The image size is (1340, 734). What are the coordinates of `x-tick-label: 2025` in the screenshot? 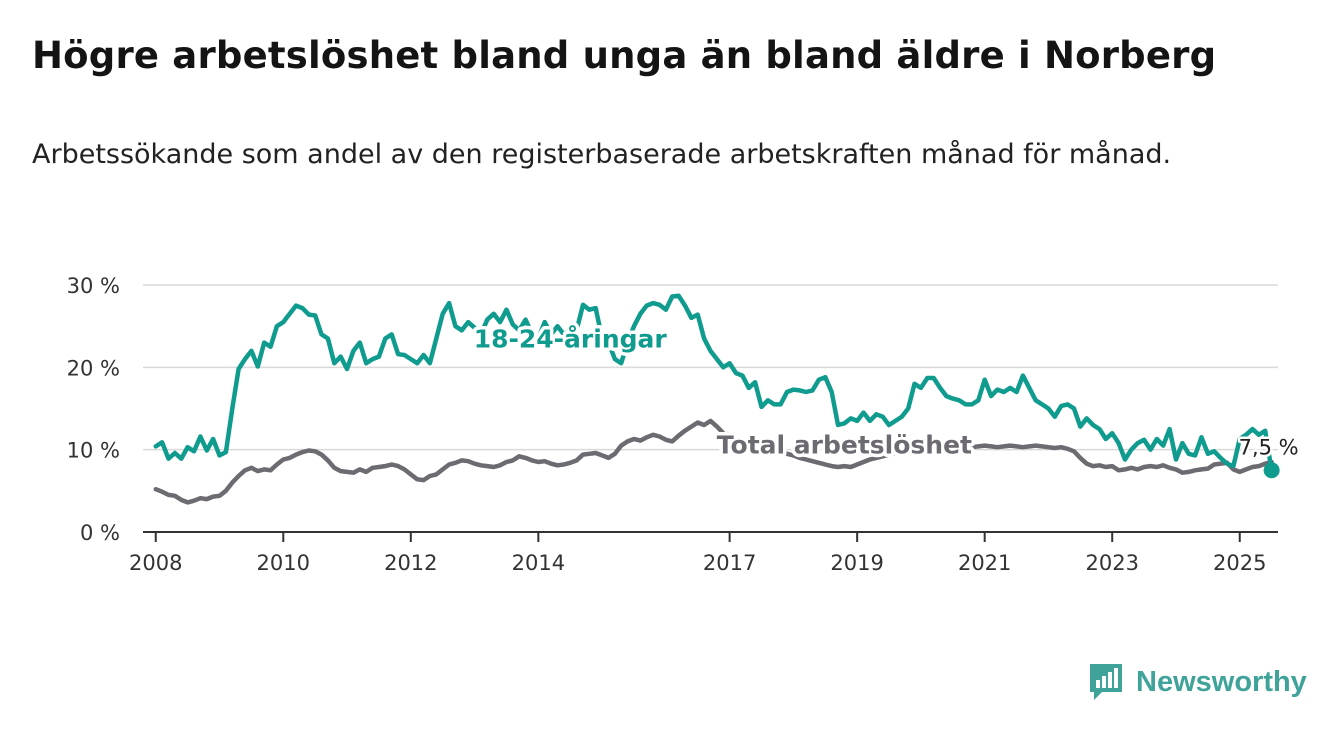 It's located at (1239, 563).